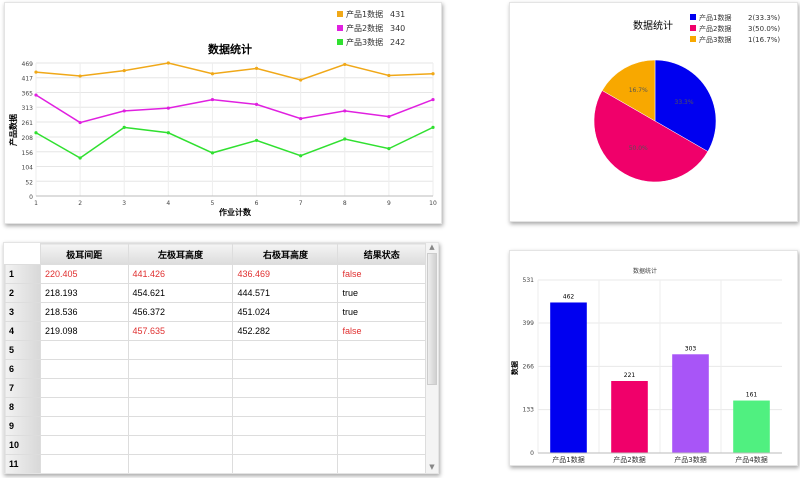 The height and width of the screenshot is (478, 800). I want to click on table-row: 2 218.193 454.621 444.571 true, so click(215, 293).